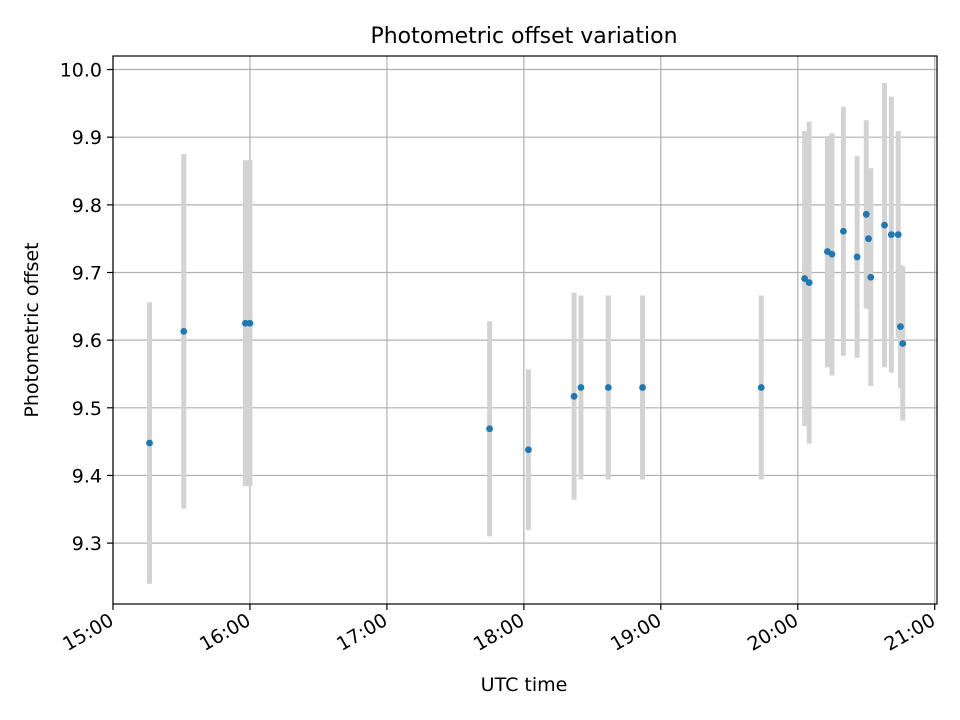 The width and height of the screenshot is (960, 720). Describe the element at coordinates (32, 329) in the screenshot. I see `y-axis-label: Photometric offset` at that location.